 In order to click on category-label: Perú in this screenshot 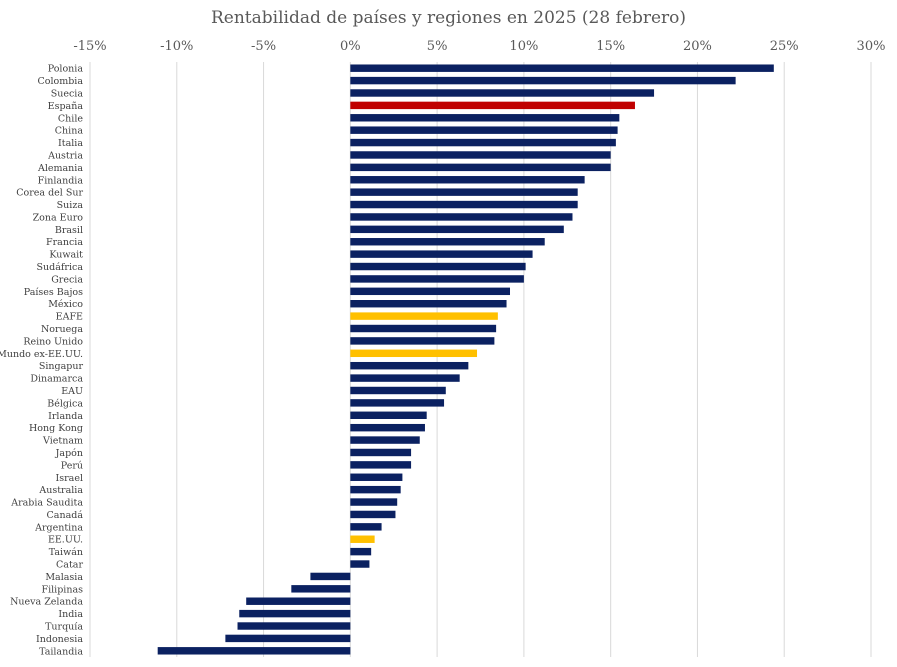, I will do `click(72, 465)`.